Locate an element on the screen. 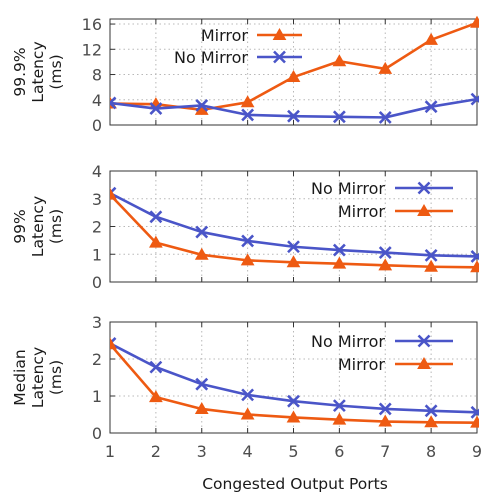 The image size is (482, 495). x-tick-label: 1 is located at coordinates (110, 451).